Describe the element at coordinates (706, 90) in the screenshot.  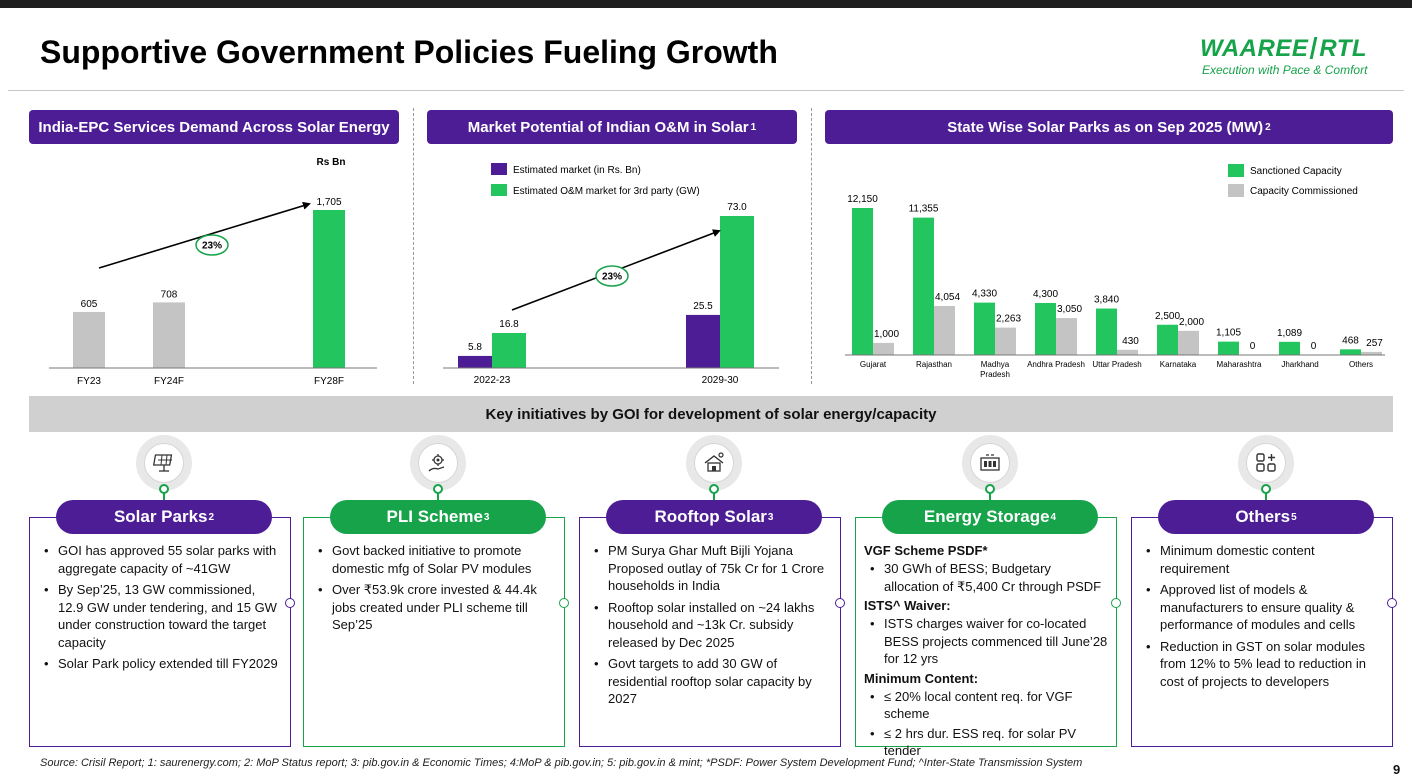
I see `header-divider` at that location.